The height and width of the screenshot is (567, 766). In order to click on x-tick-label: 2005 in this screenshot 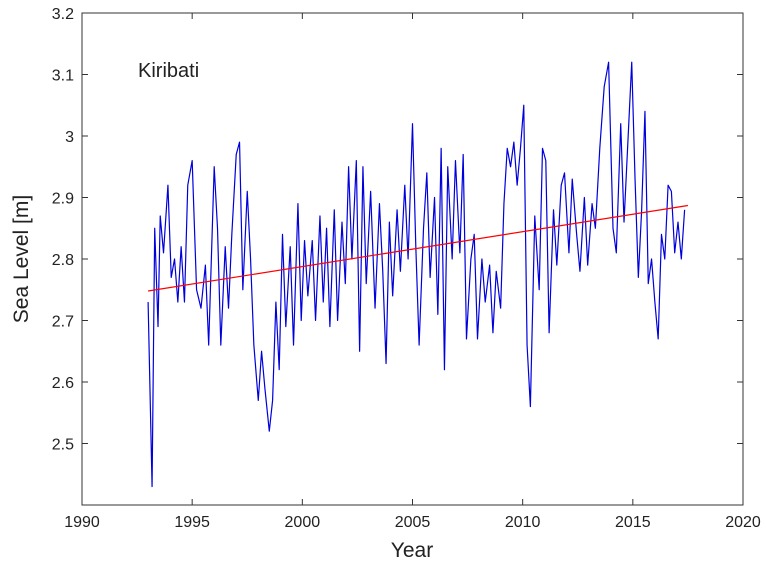, I will do `click(413, 522)`.